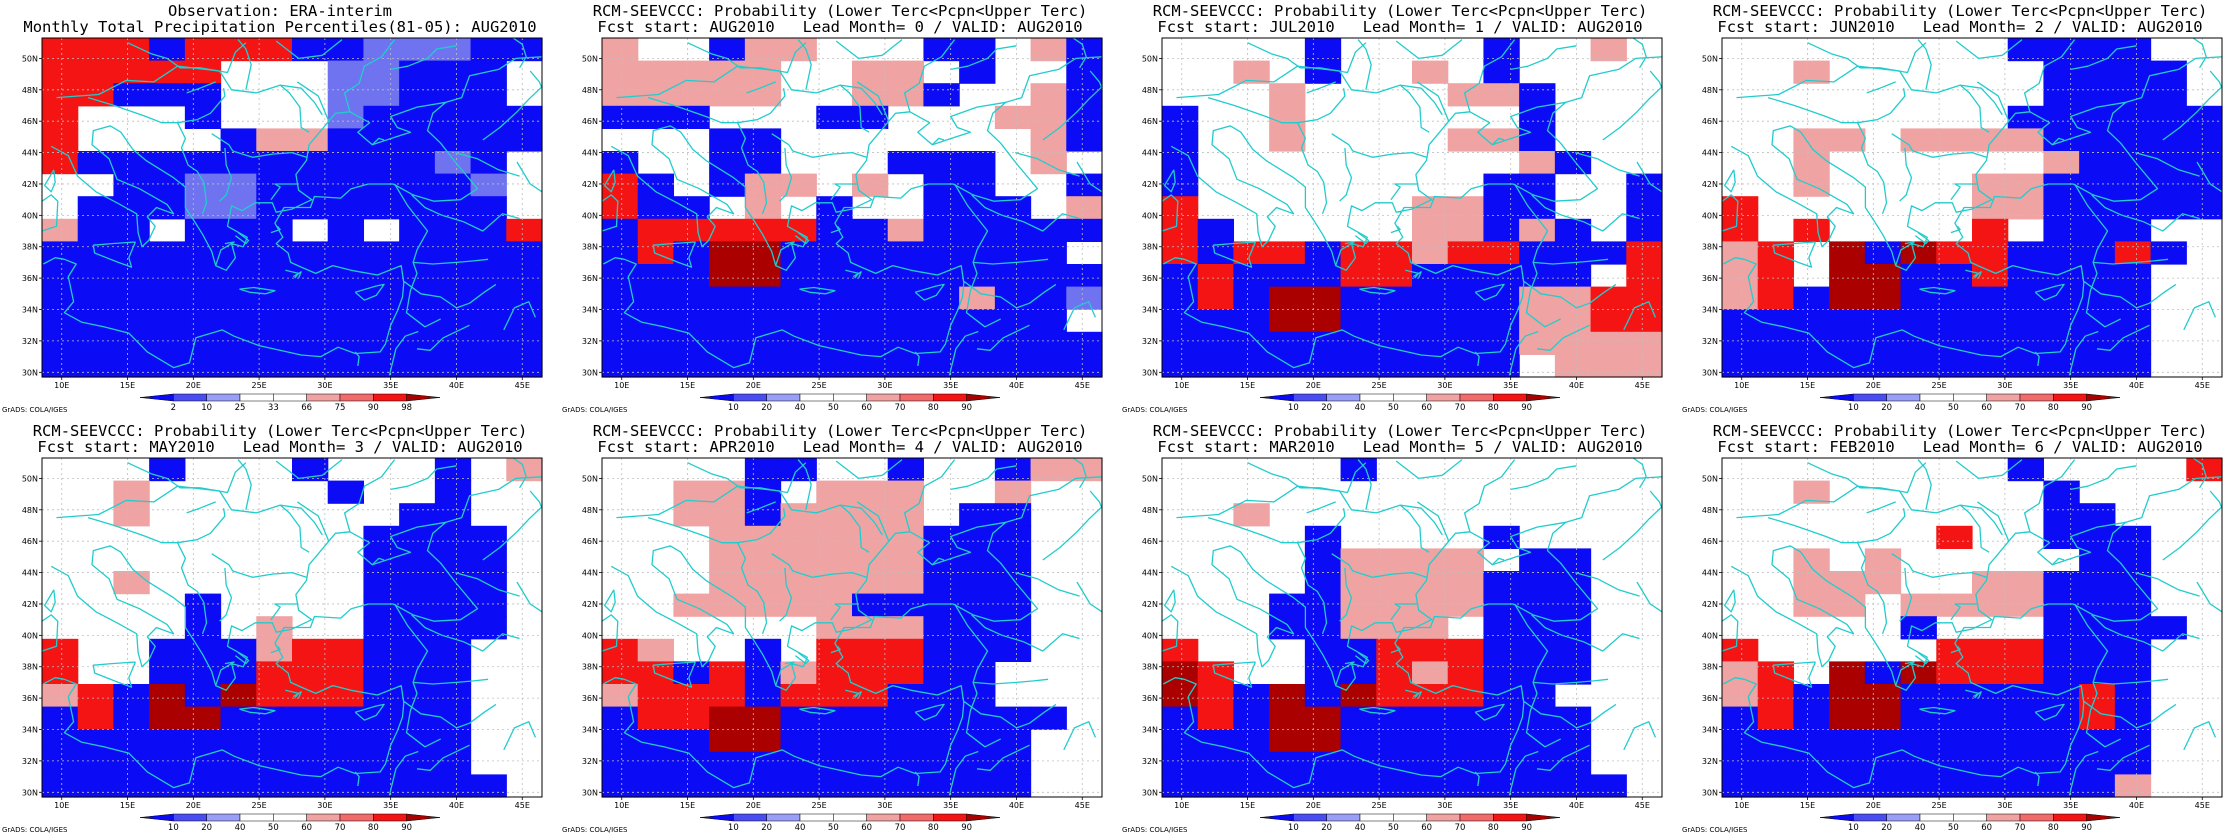  I want to click on grads-credit: GrADS: COLA/IGES, so click(1155, 410).